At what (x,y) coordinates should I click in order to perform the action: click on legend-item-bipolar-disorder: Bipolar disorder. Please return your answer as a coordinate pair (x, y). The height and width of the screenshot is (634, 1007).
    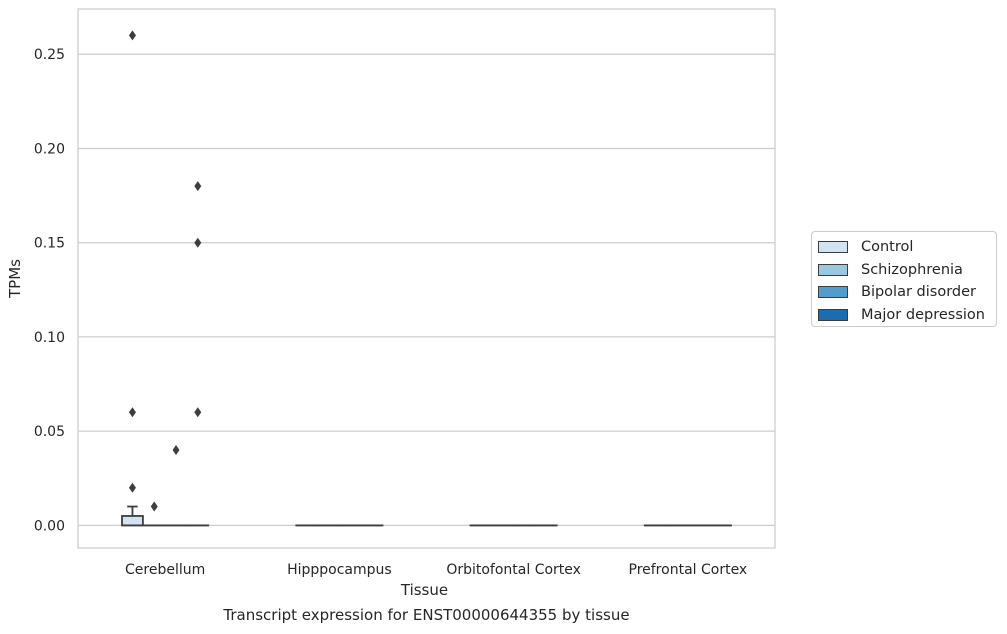
    Looking at the image, I should click on (907, 292).